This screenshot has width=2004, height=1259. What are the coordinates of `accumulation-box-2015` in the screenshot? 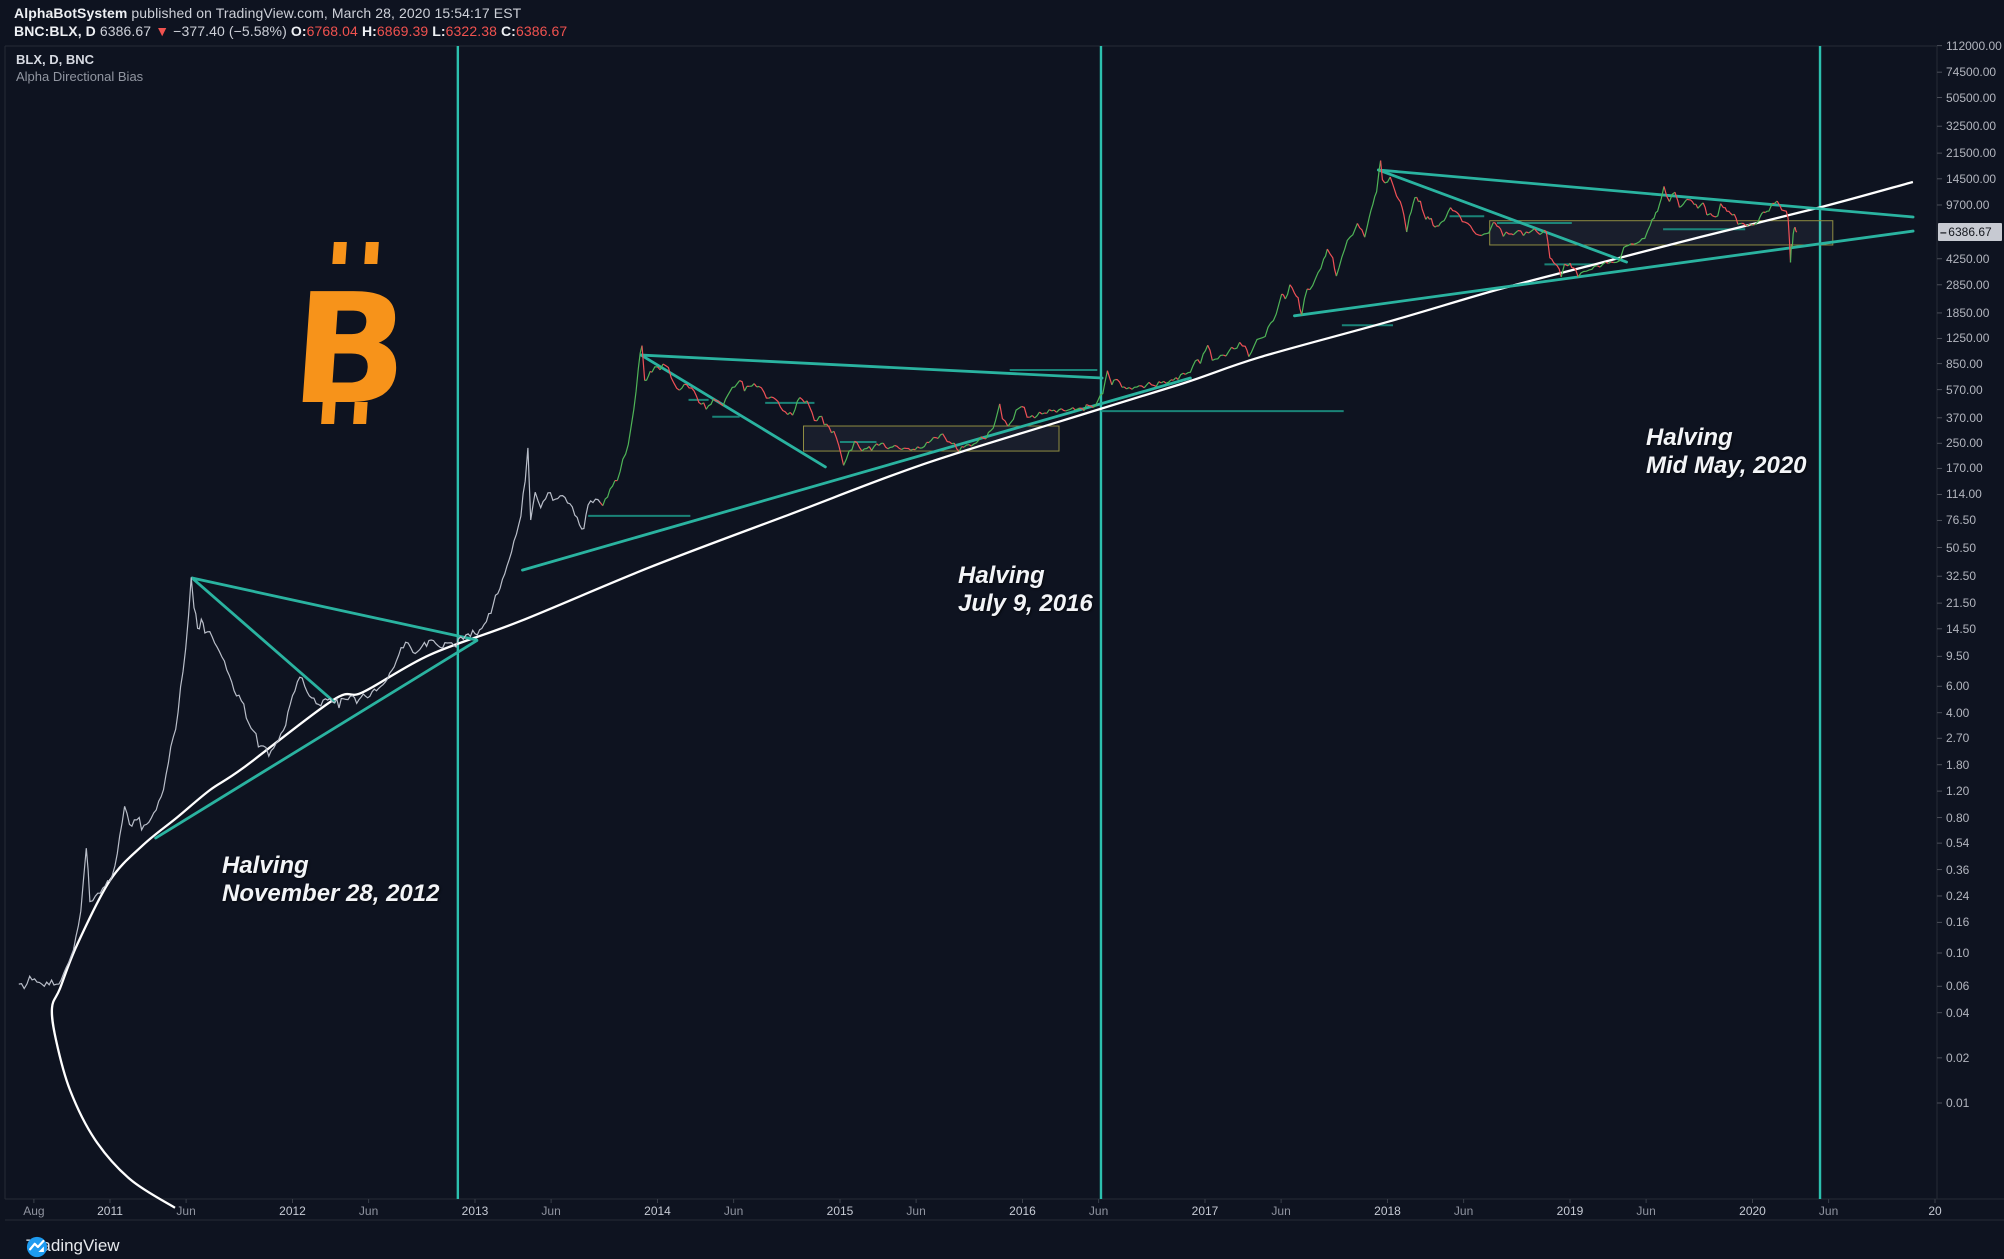 It's located at (931, 438).